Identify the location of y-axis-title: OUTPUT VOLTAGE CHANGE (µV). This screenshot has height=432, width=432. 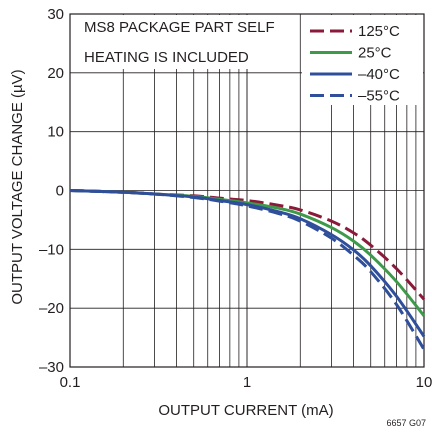
(17, 186).